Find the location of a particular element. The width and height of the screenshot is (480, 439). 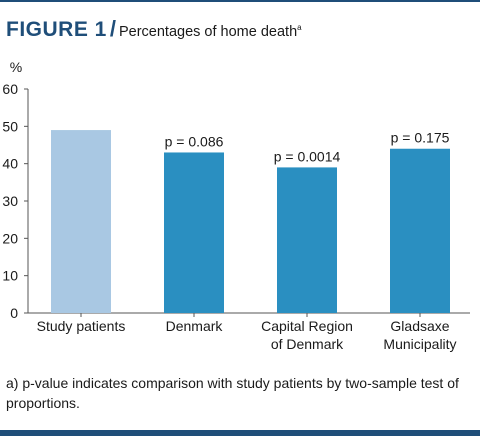

y-tick-label: 30 is located at coordinates (10, 201).